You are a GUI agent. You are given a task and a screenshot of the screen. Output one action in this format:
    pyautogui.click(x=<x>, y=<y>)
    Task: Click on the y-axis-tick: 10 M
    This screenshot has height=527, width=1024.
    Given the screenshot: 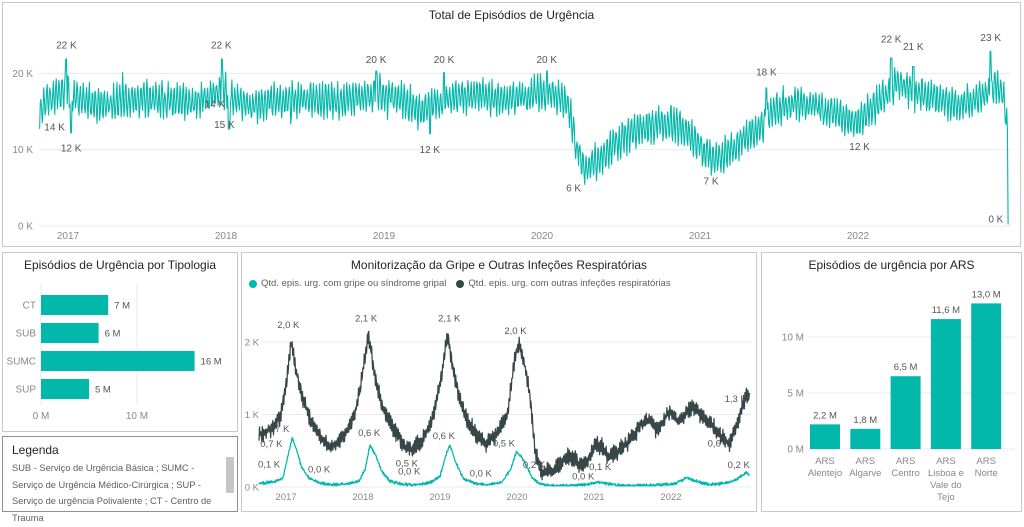 What is the action you would take?
    pyautogui.click(x=793, y=338)
    